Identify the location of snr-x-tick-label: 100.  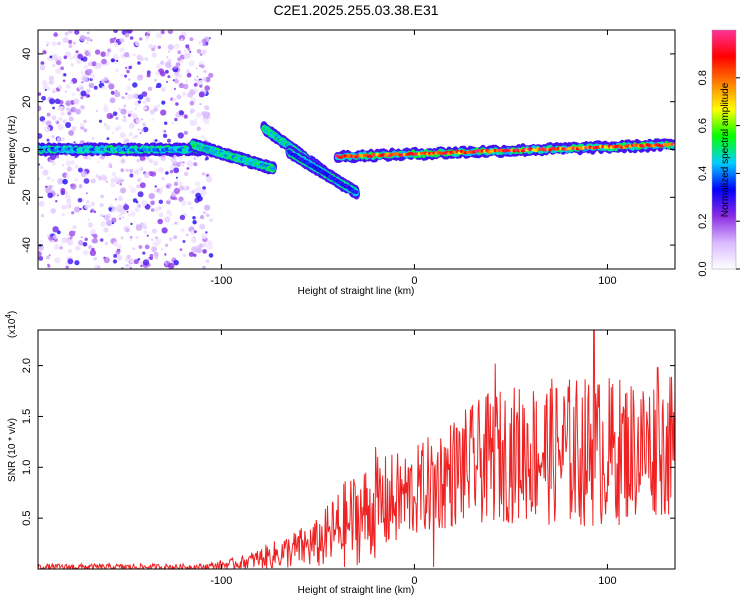
(607, 581).